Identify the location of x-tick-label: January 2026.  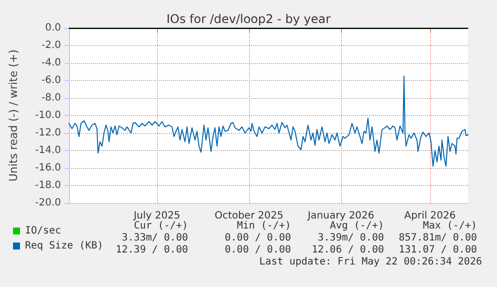
(340, 216).